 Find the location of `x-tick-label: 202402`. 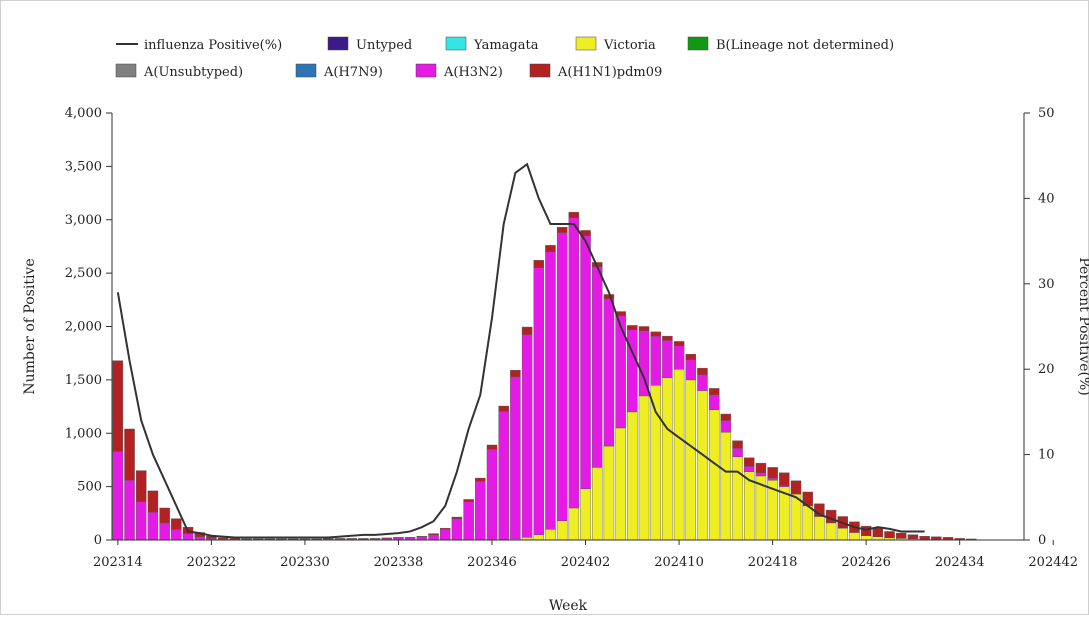

x-tick-label: 202402 is located at coordinates (586, 562).